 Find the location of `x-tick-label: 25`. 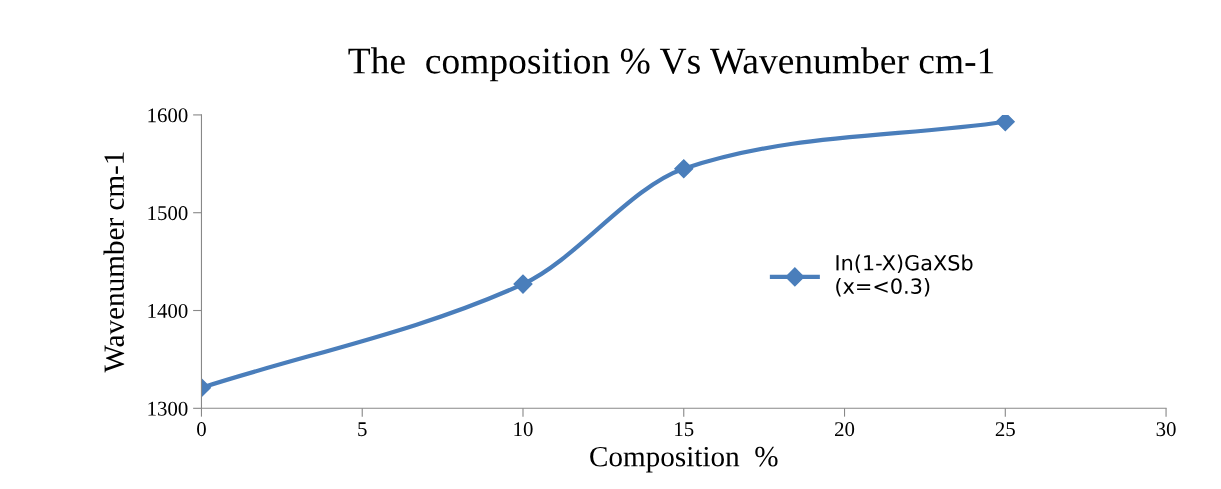

x-tick-label: 25 is located at coordinates (1005, 429).